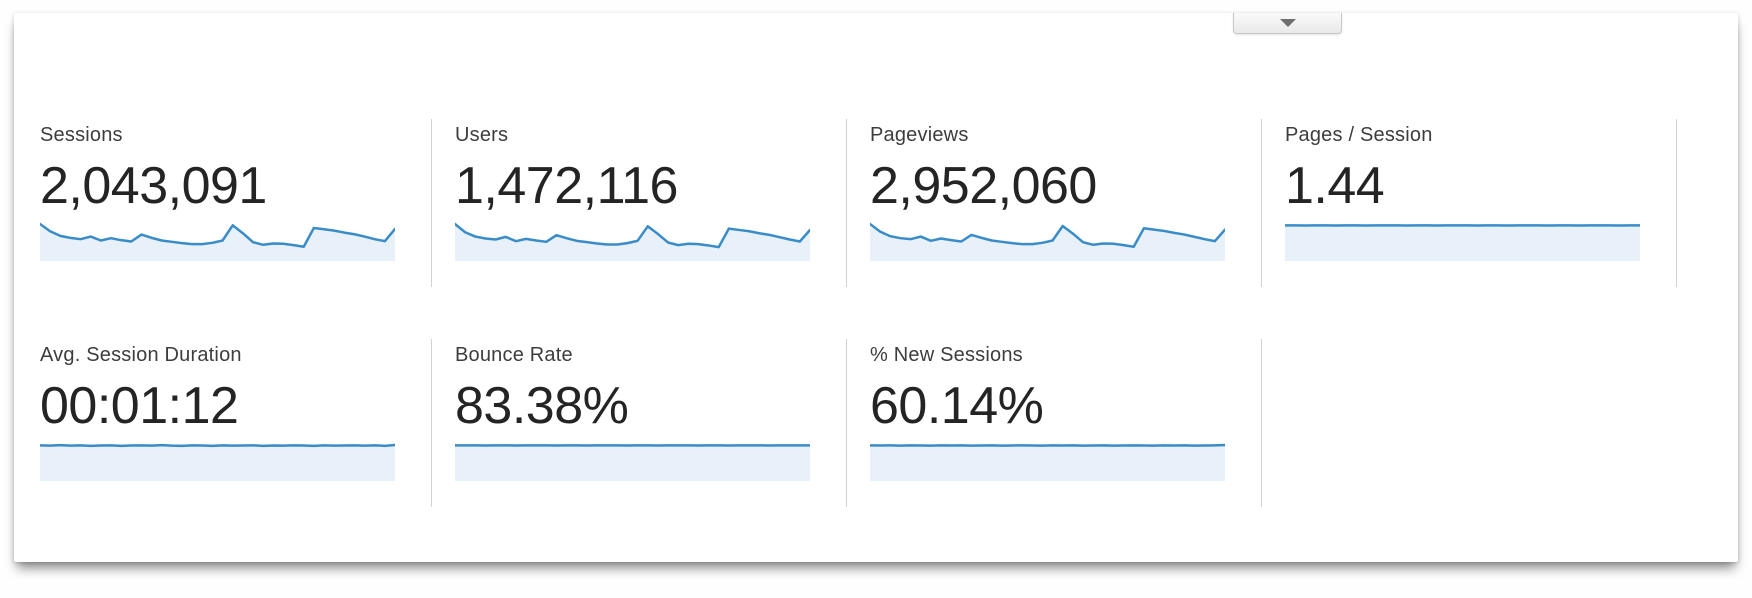  What do you see at coordinates (632, 462) in the screenshot?
I see `bounce-rate-sparkline-chart` at bounding box center [632, 462].